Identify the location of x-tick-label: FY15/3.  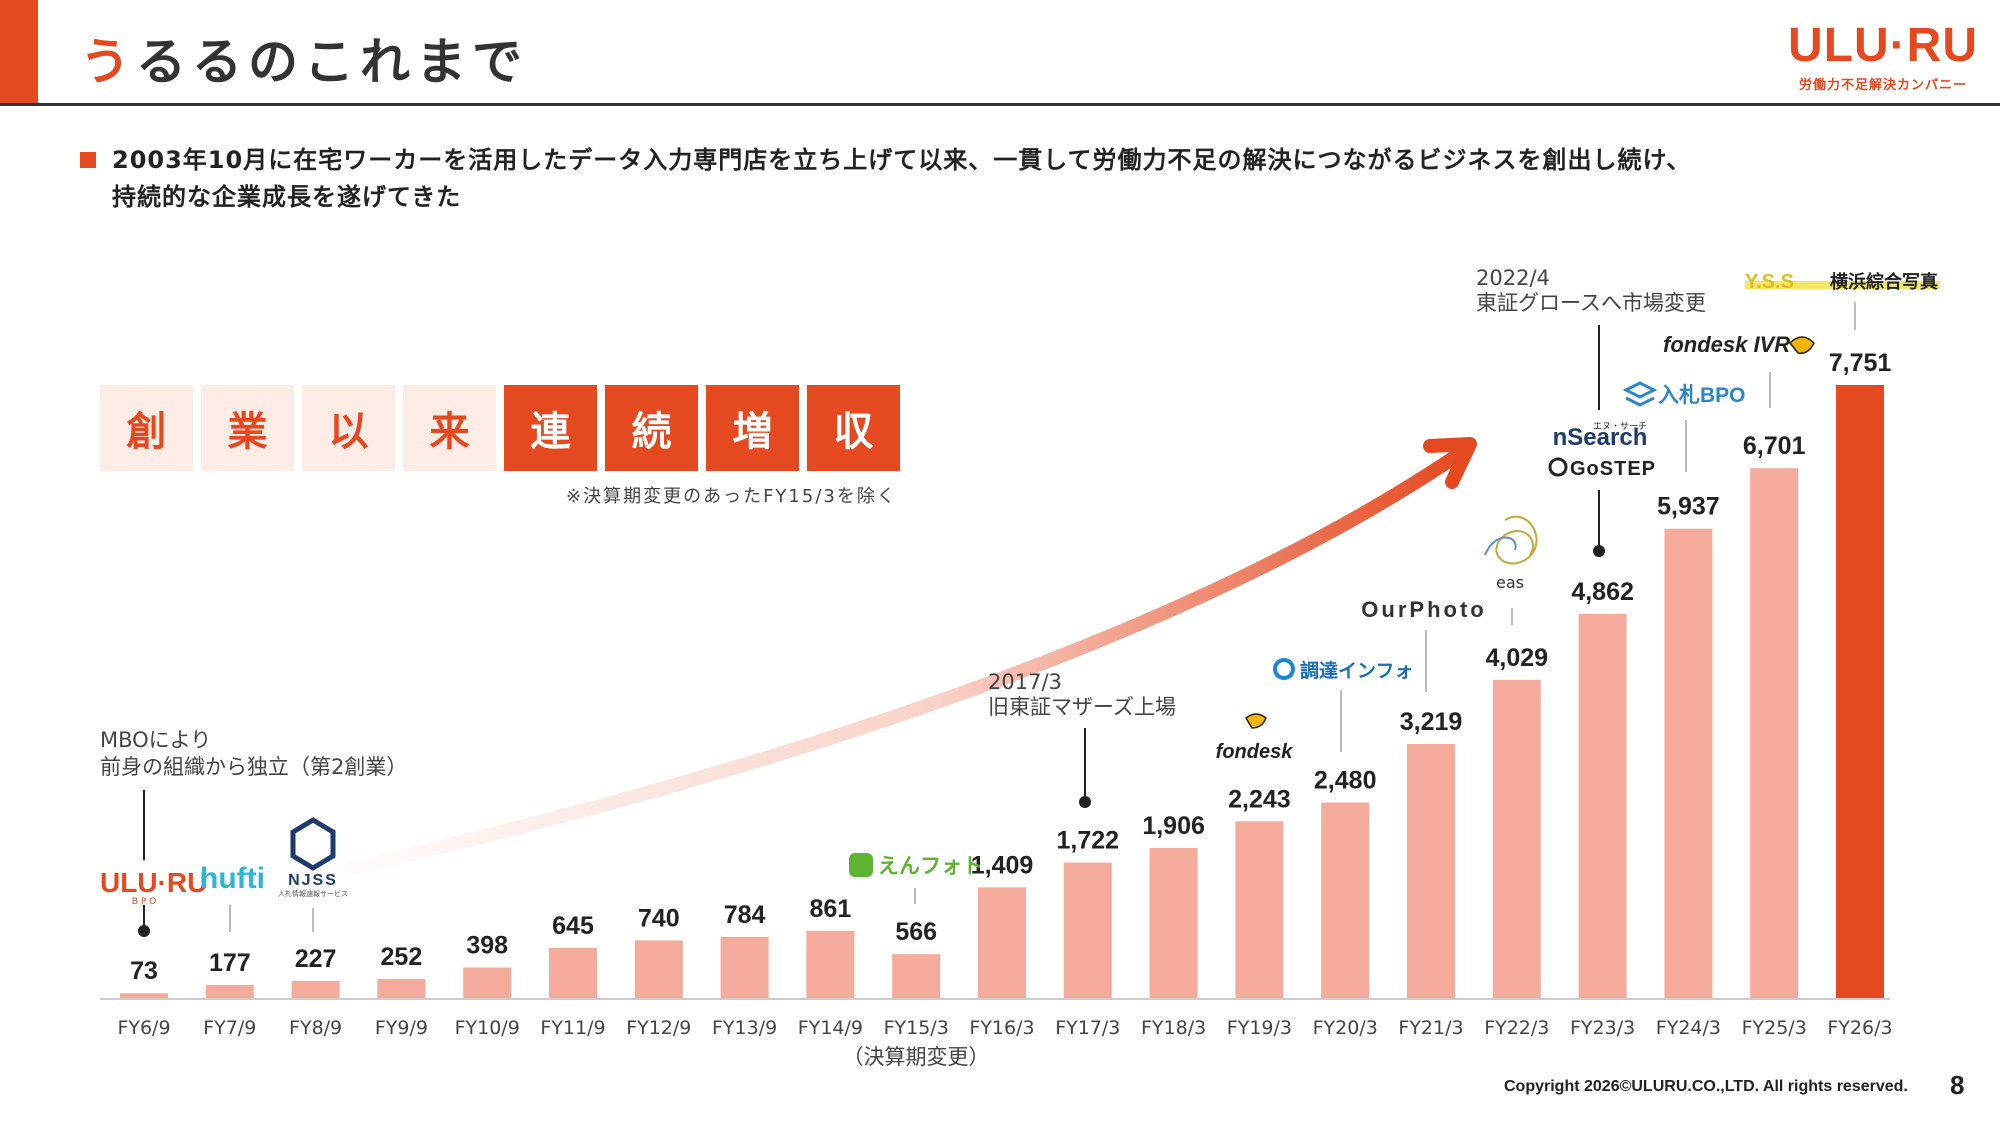
(916, 1028).